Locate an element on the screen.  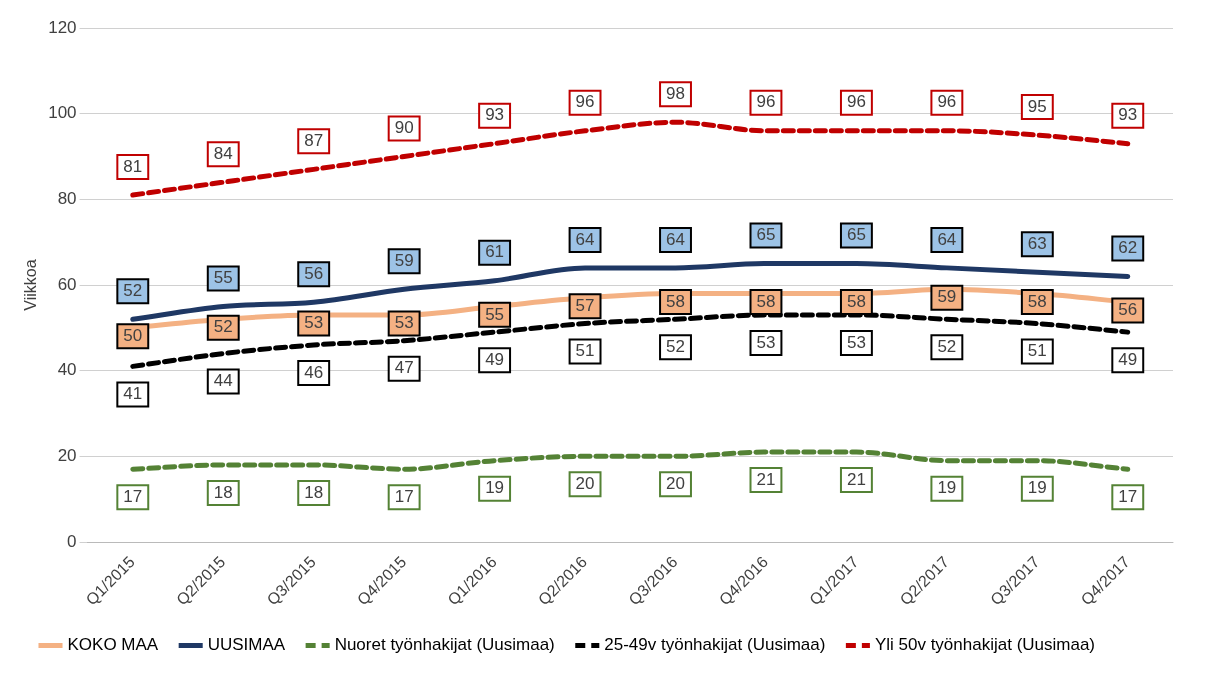
legend-label: Yli 50v työnhakijat (Uusimaa) is located at coordinates (985, 645).